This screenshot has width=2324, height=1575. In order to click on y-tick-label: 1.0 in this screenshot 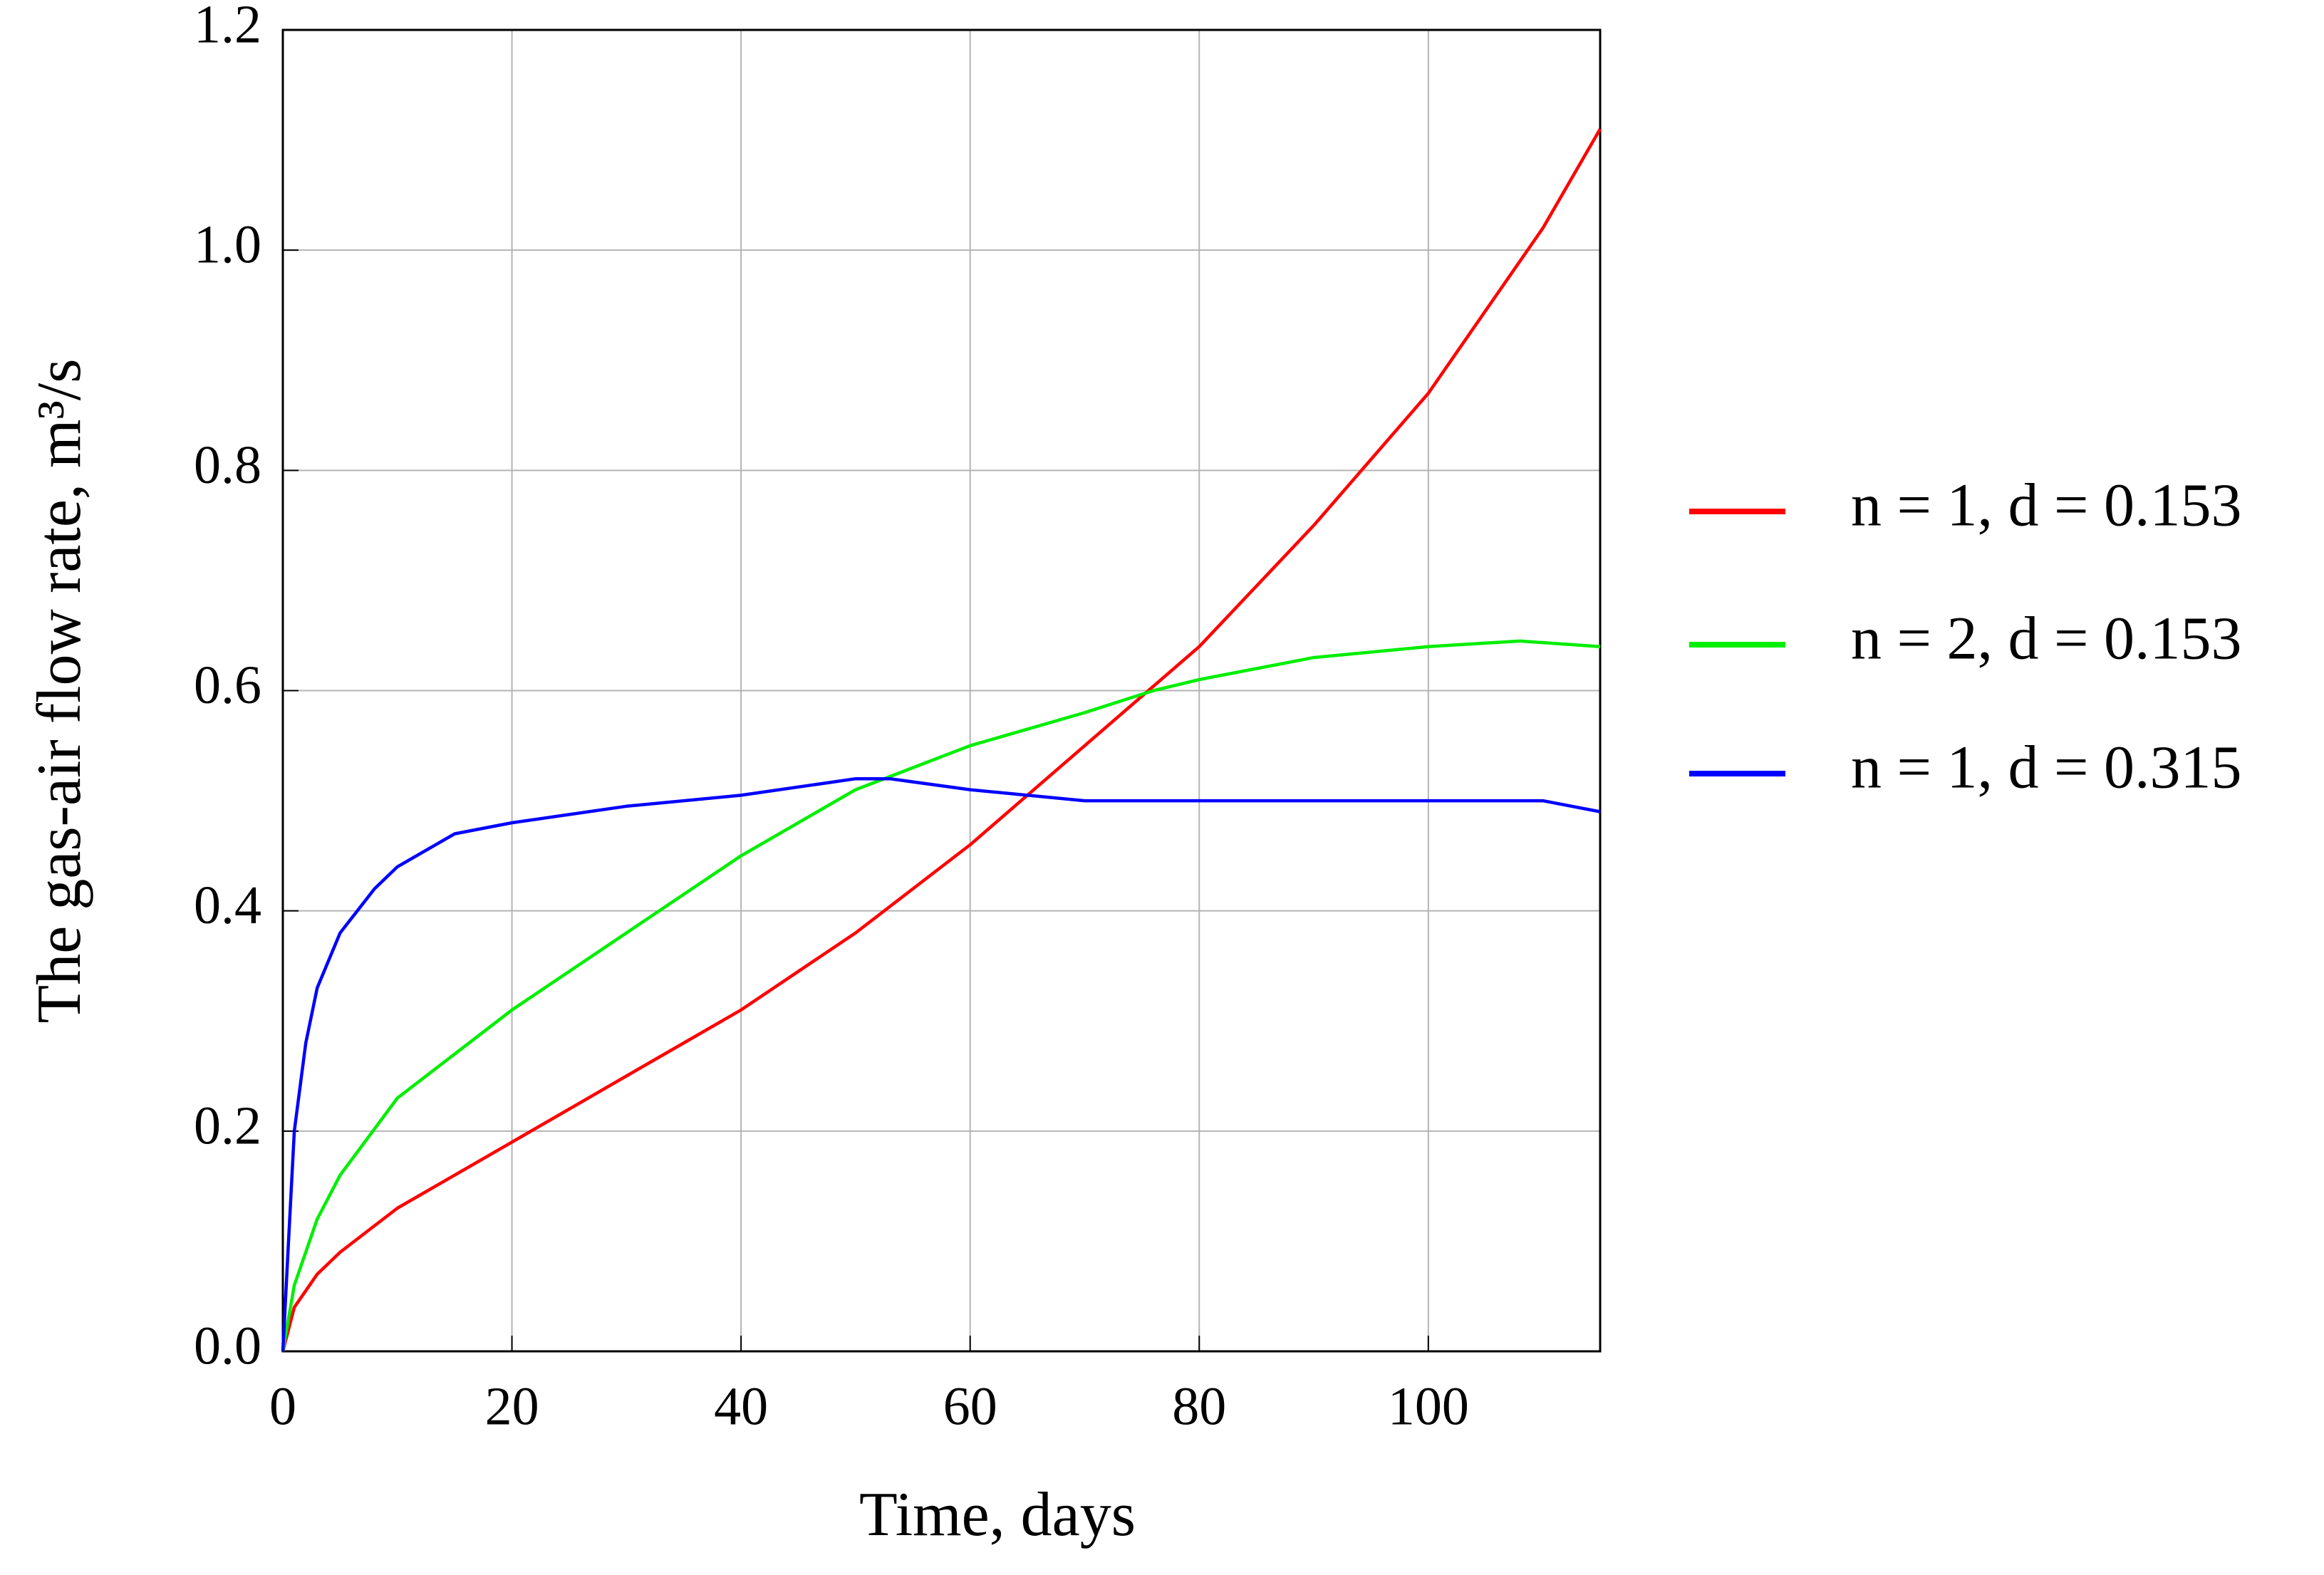, I will do `click(227, 245)`.